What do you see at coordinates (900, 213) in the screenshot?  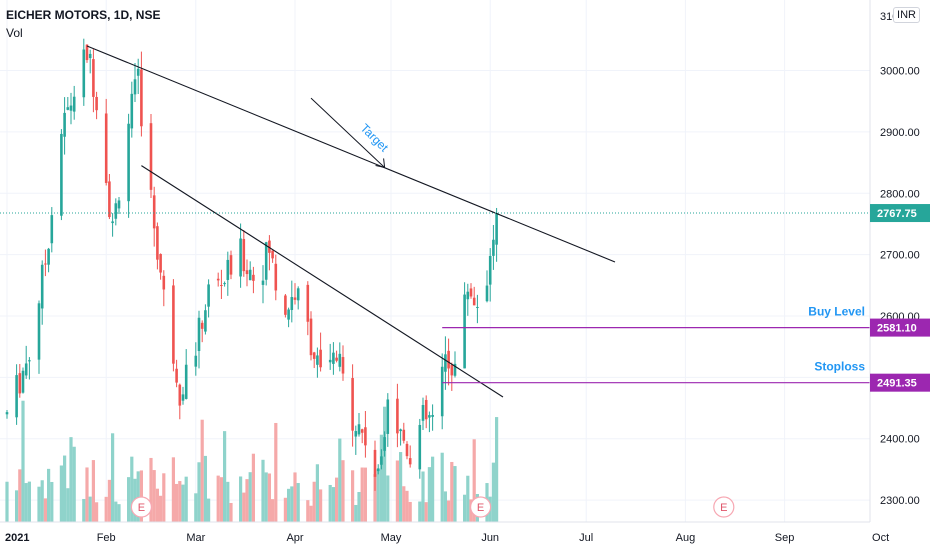 I see `last-price-tag` at bounding box center [900, 213].